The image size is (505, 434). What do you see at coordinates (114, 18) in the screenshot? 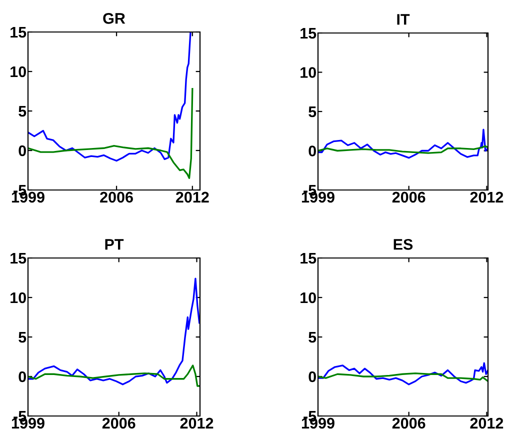
I see `chart-title: GR` at bounding box center [114, 18].